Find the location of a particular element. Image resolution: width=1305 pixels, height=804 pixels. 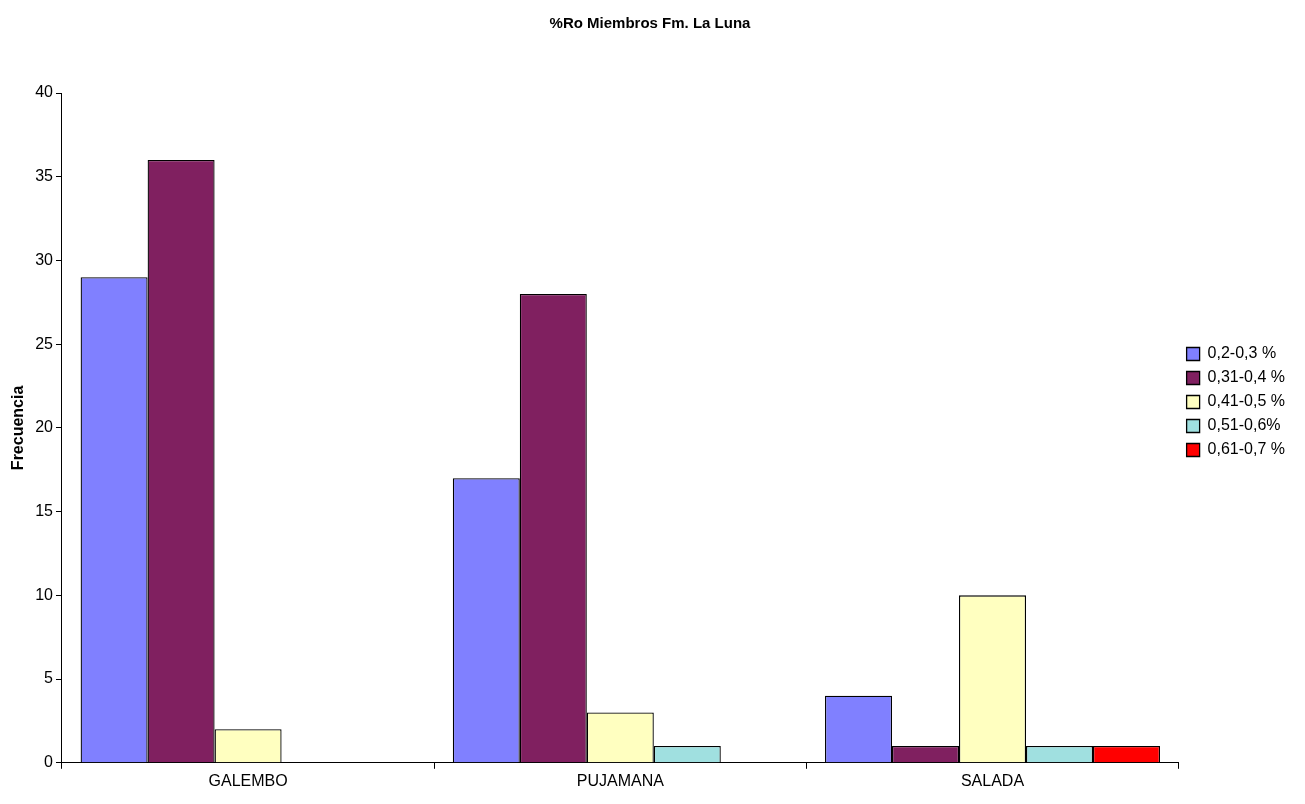

y-tick-label: 15 is located at coordinates (44, 511).